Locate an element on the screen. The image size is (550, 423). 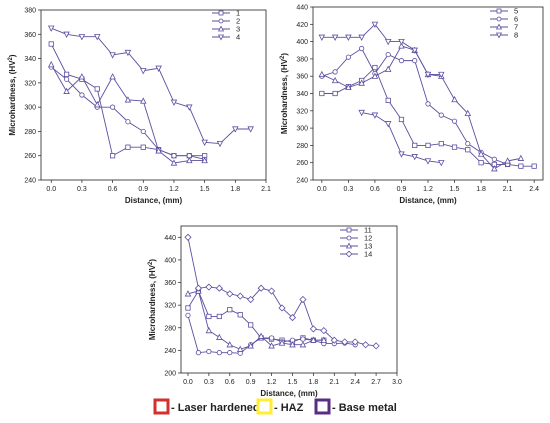
key-label-base: - Base metal is located at coordinates (364, 408).